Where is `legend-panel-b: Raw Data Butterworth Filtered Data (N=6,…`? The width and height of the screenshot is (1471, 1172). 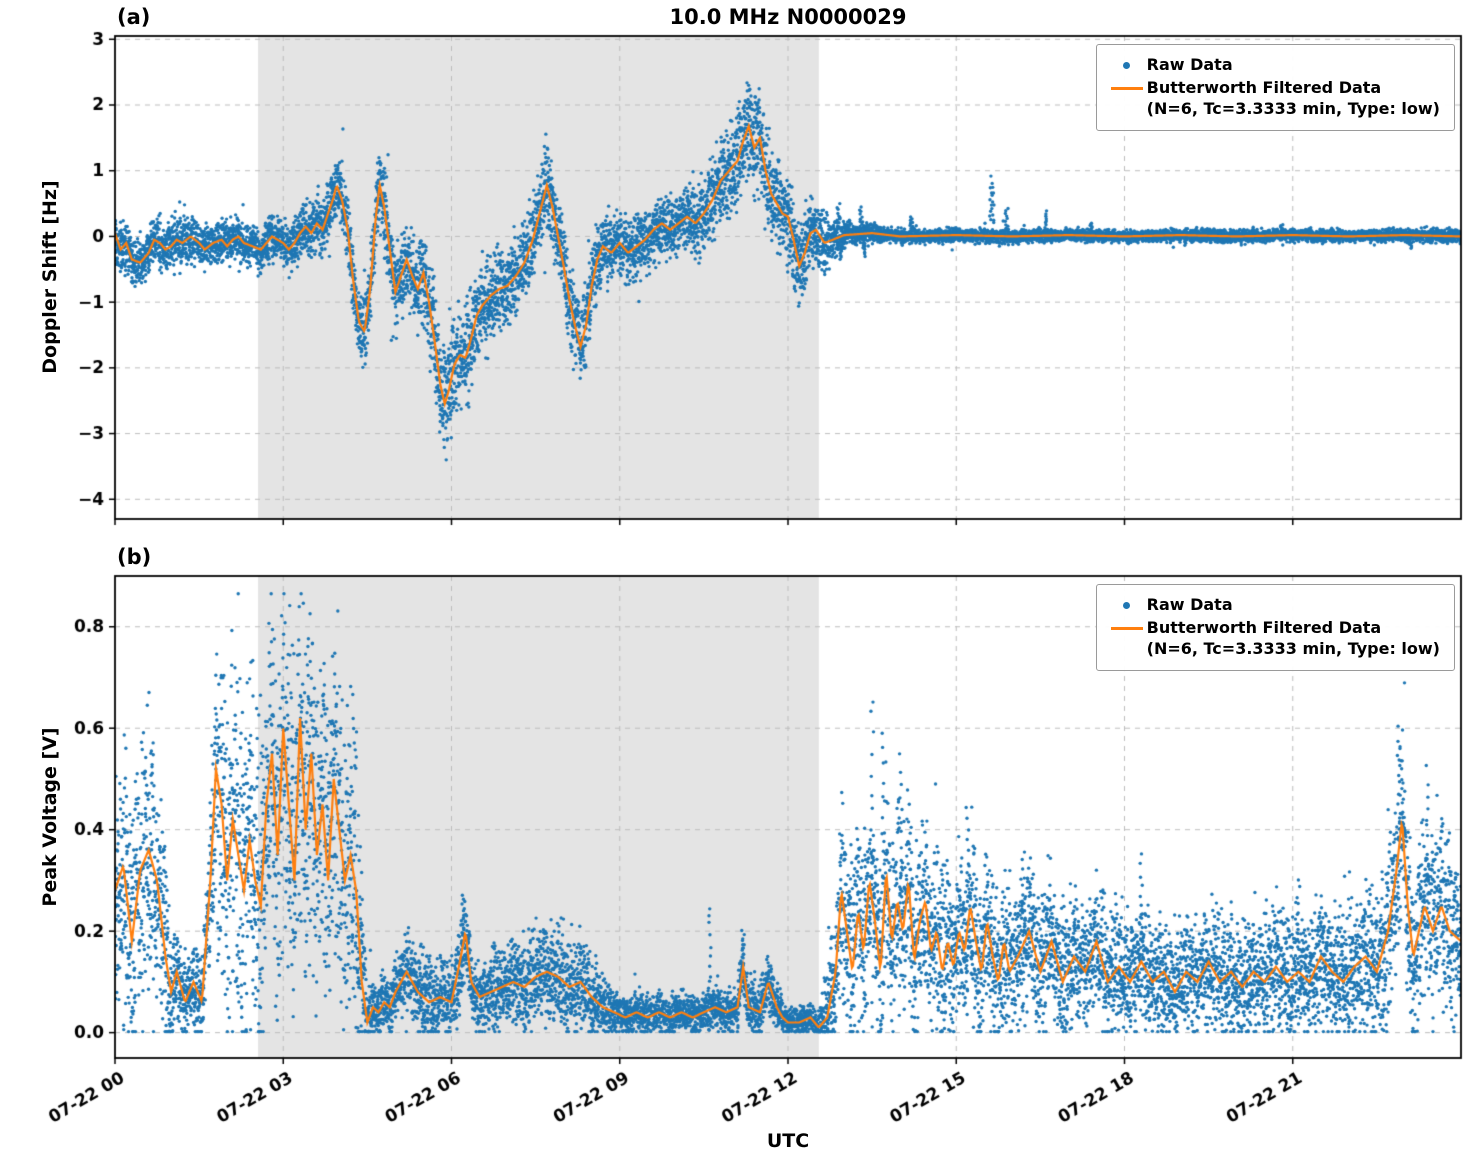
legend-panel-b: Raw Data Butterworth Filtered Data (N=6,… is located at coordinates (1275, 627).